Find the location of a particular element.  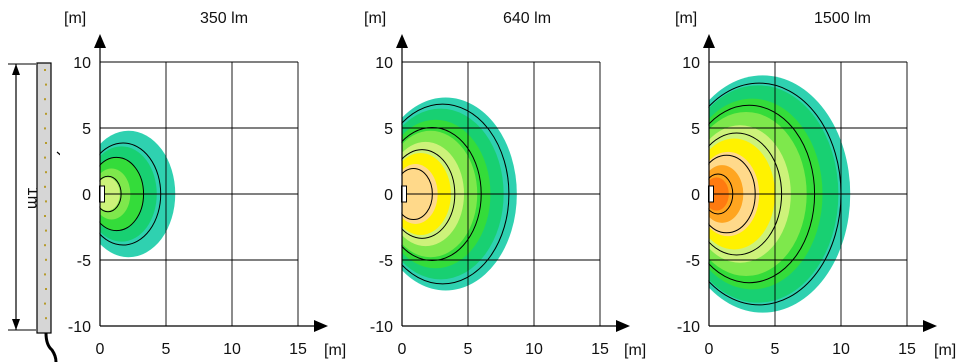

lamp-strip-body is located at coordinates (44, 198).